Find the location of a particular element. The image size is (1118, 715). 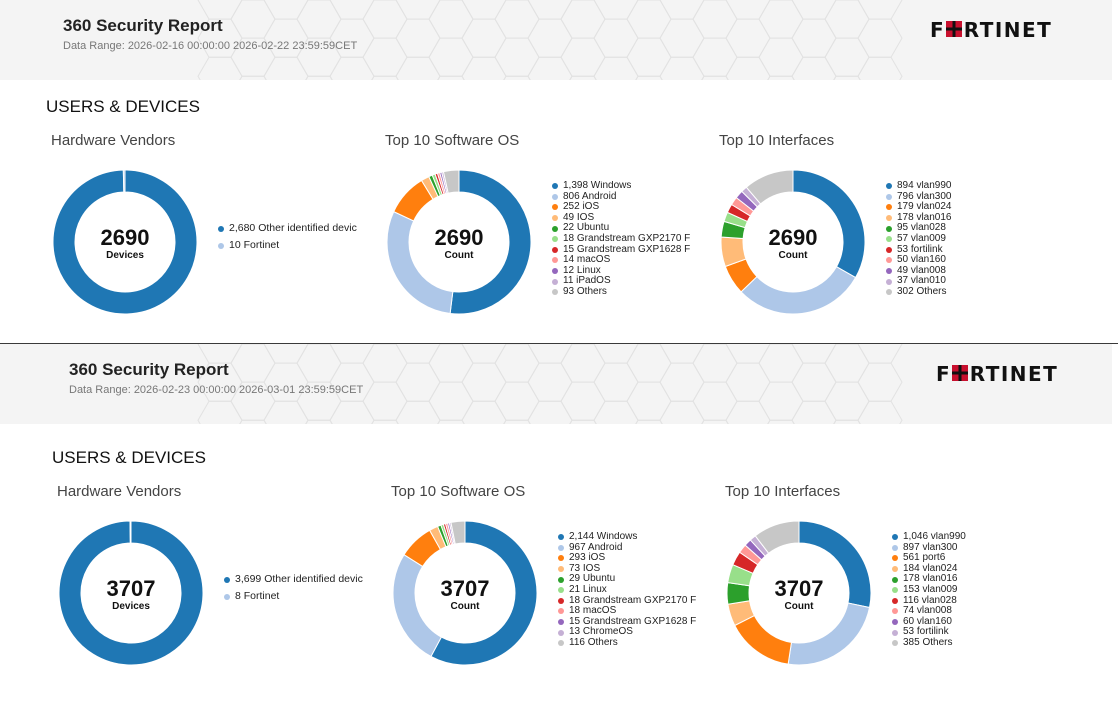

panel-title-hardware-vendors: Hardware Vendors is located at coordinates (119, 491).